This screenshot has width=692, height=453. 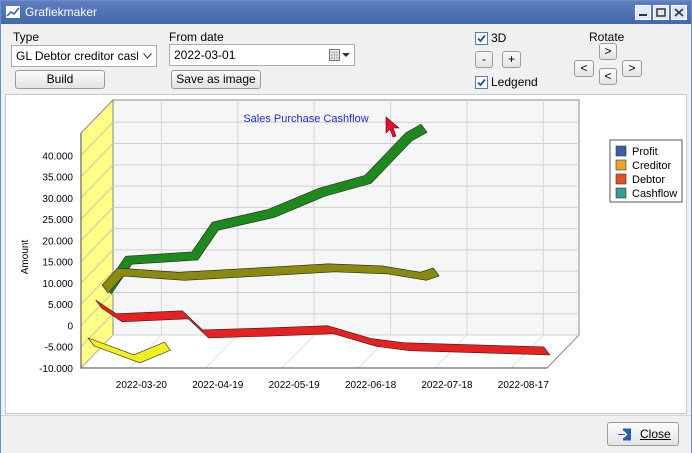 What do you see at coordinates (651, 166) in the screenshot?
I see `legend-label: Creditor` at bounding box center [651, 166].